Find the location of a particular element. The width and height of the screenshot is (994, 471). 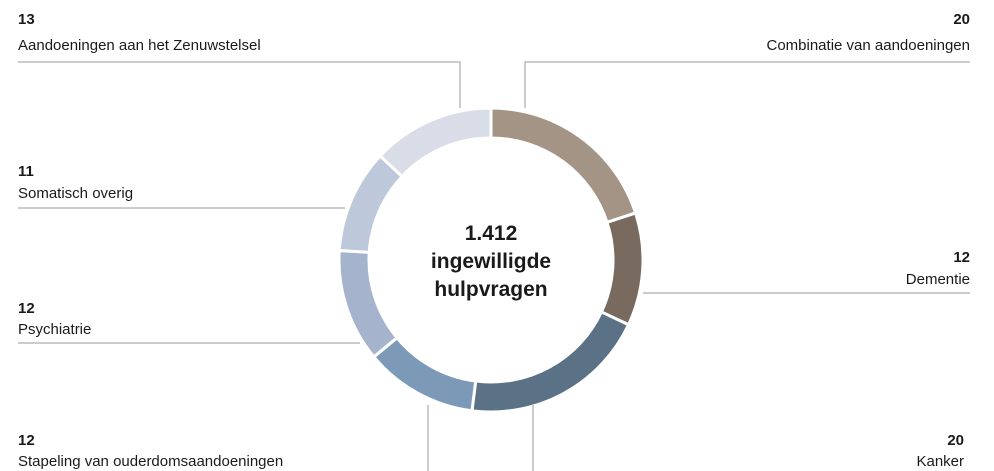

category-label: Somatisch overig is located at coordinates (75, 193).